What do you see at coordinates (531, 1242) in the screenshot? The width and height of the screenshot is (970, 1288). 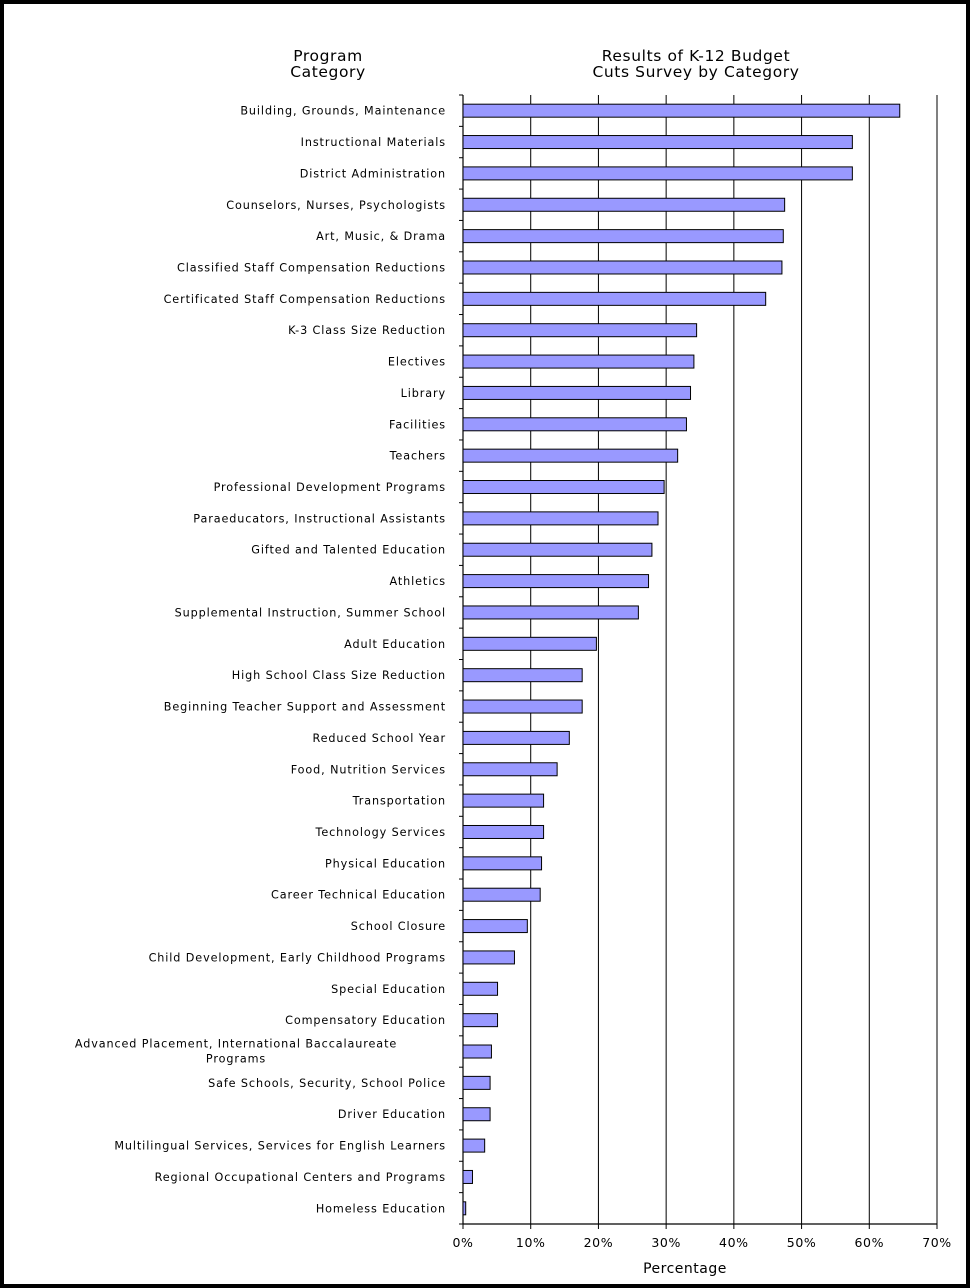 I see `x-tick-label: 10%` at bounding box center [531, 1242].